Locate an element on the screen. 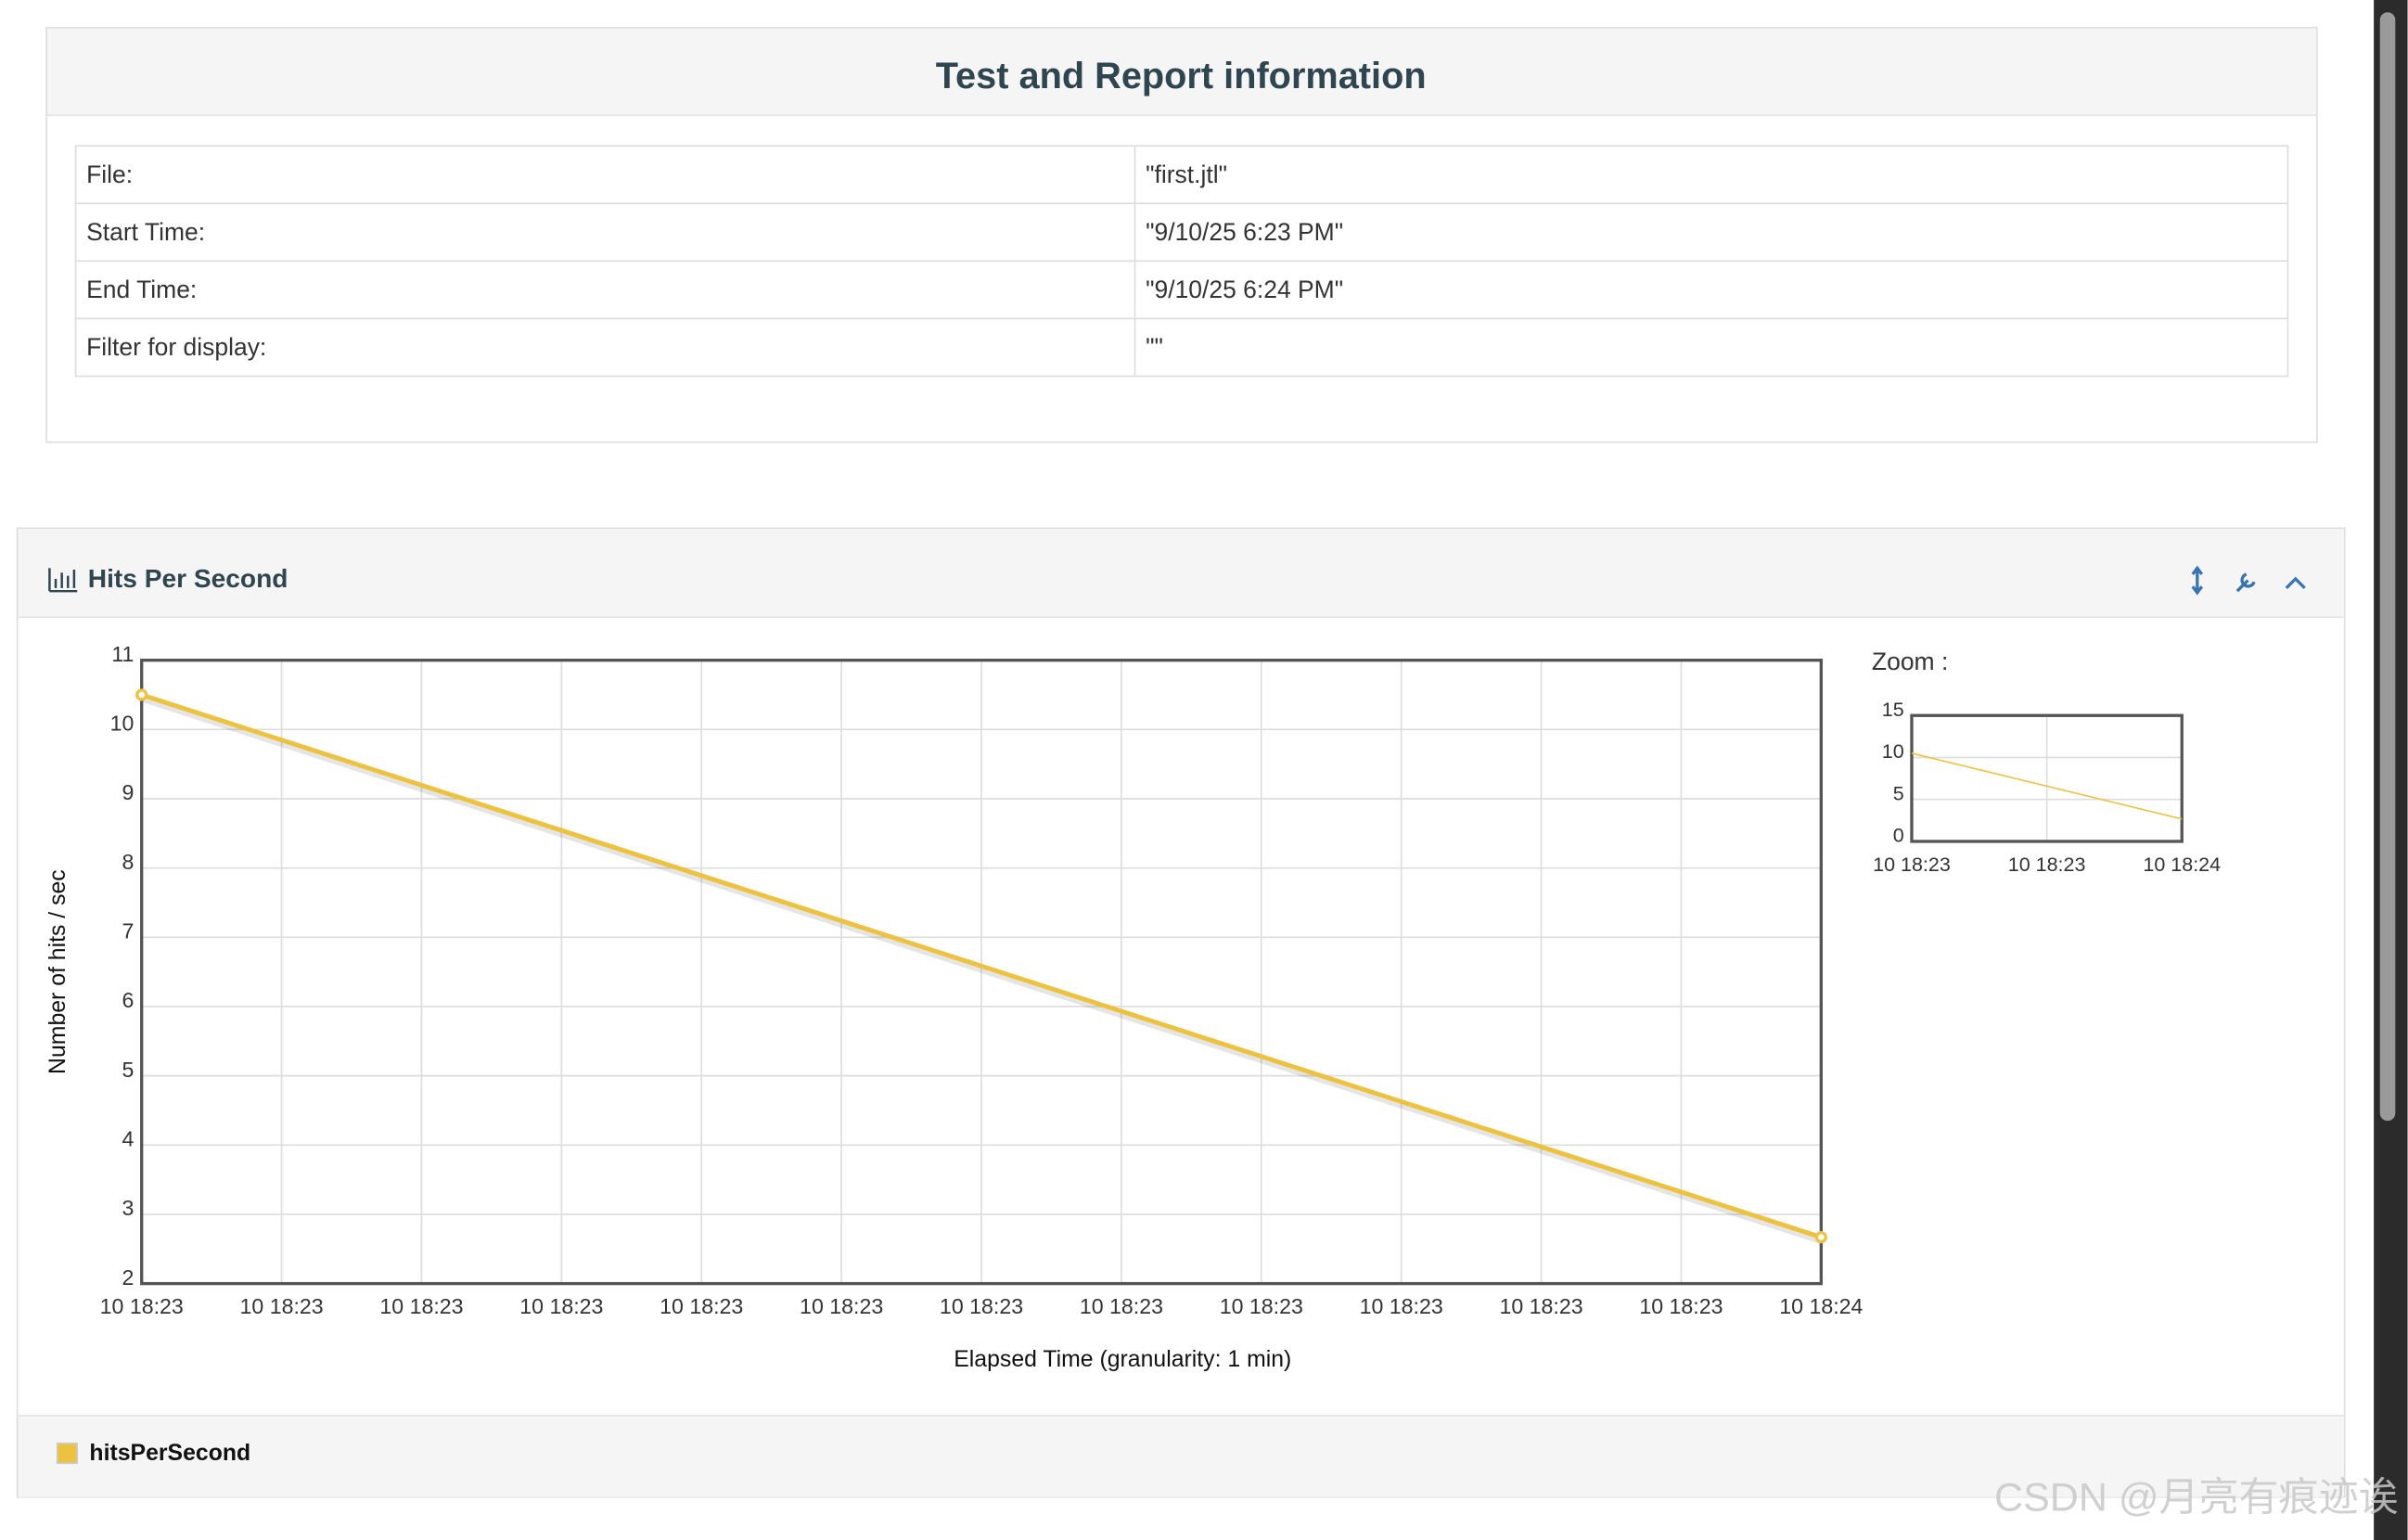  report-header is located at coordinates (1181, 72).